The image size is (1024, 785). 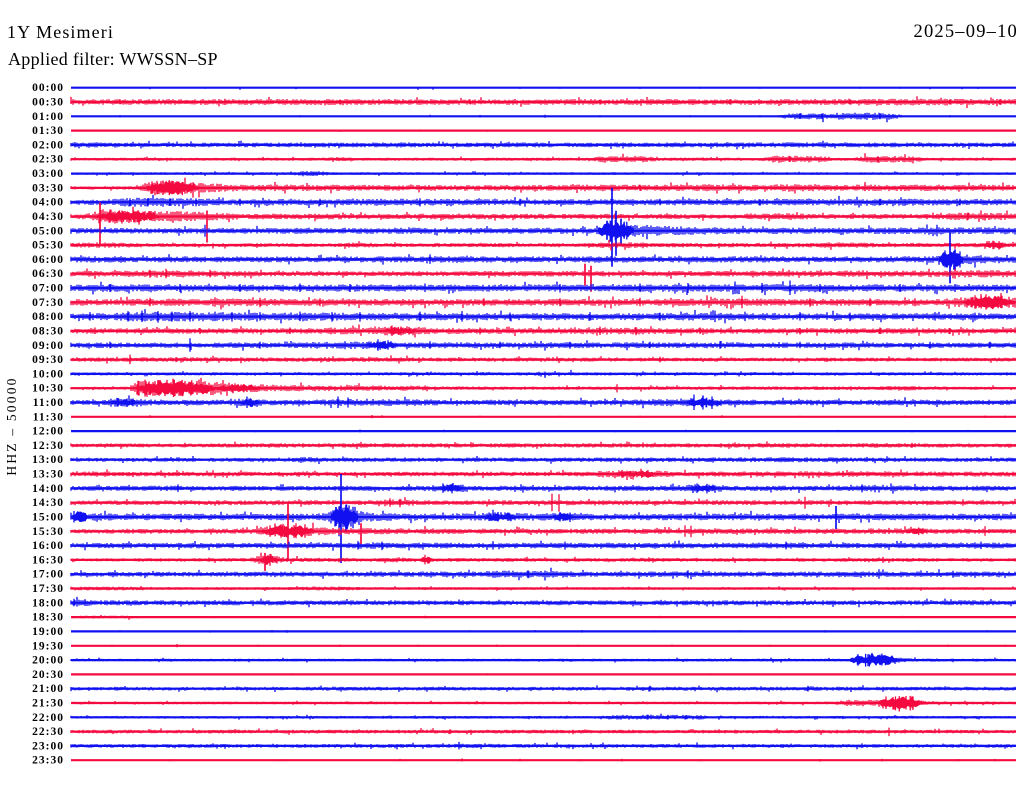 I want to click on svg-text: 10:30, so click(x=48, y=389).